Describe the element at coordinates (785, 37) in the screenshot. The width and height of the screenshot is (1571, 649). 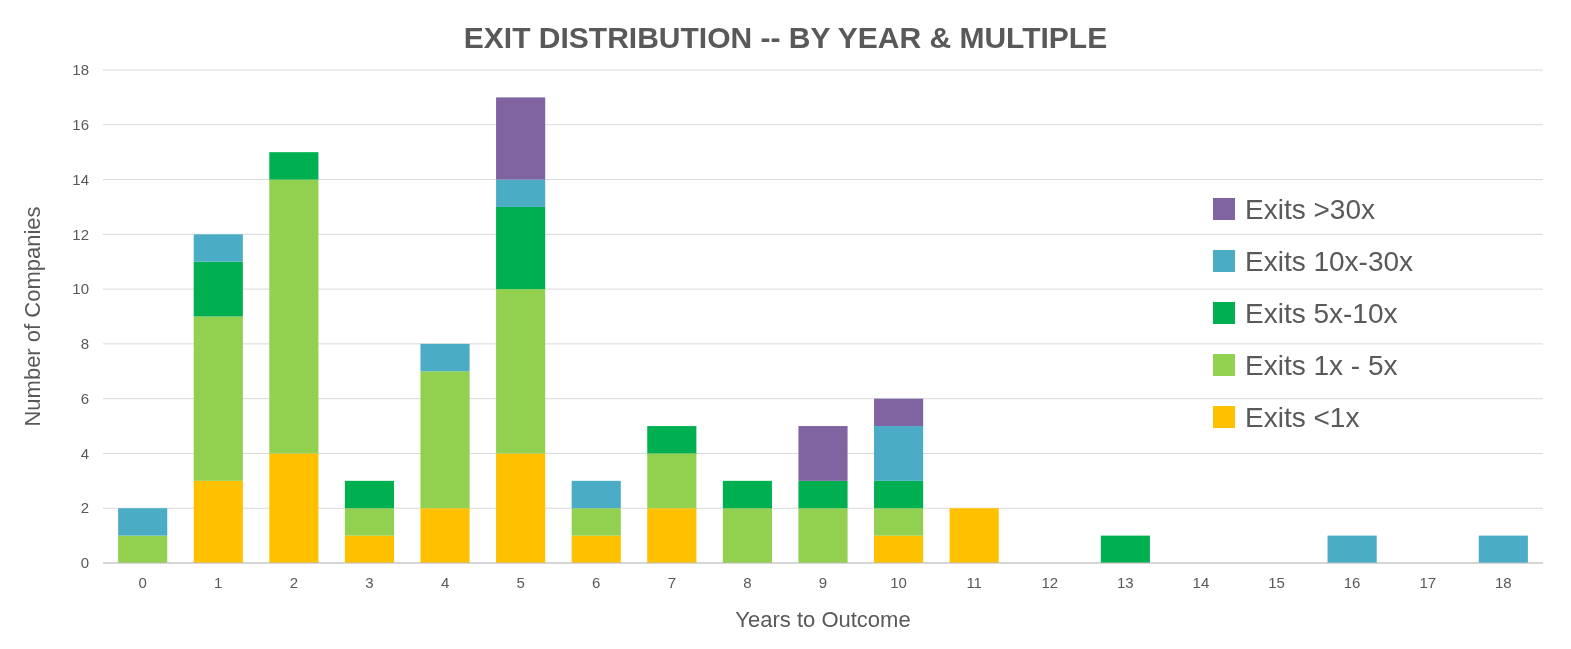
I see `chart-title: EXIT DISTRIBUTION -- BY YEAR & MULTIPLE` at that location.